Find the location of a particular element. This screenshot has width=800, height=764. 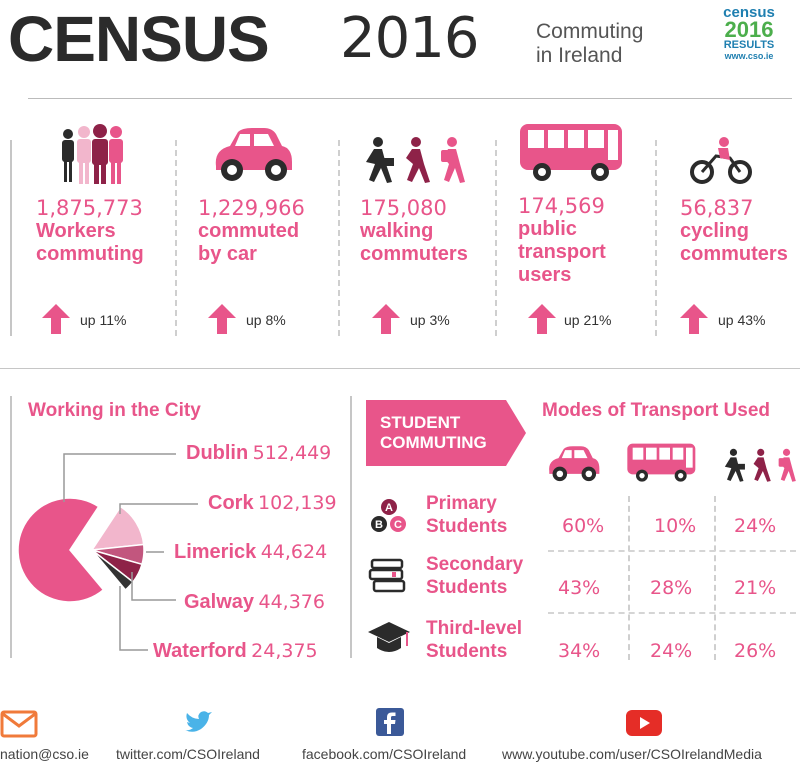

stat-label-line: Workers is located at coordinates (76, 231).